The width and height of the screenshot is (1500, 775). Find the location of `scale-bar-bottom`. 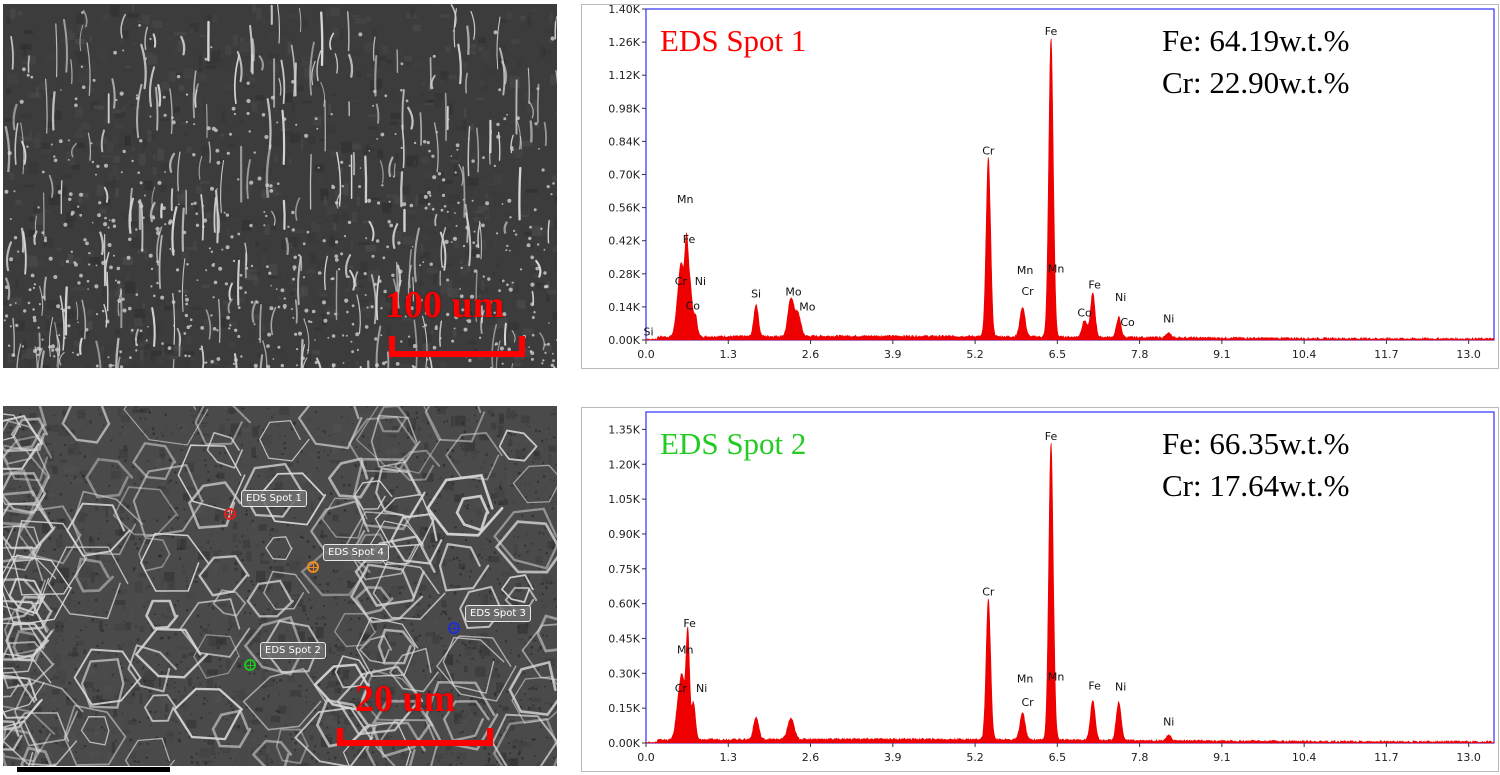

scale-bar-bottom is located at coordinates (415, 743).